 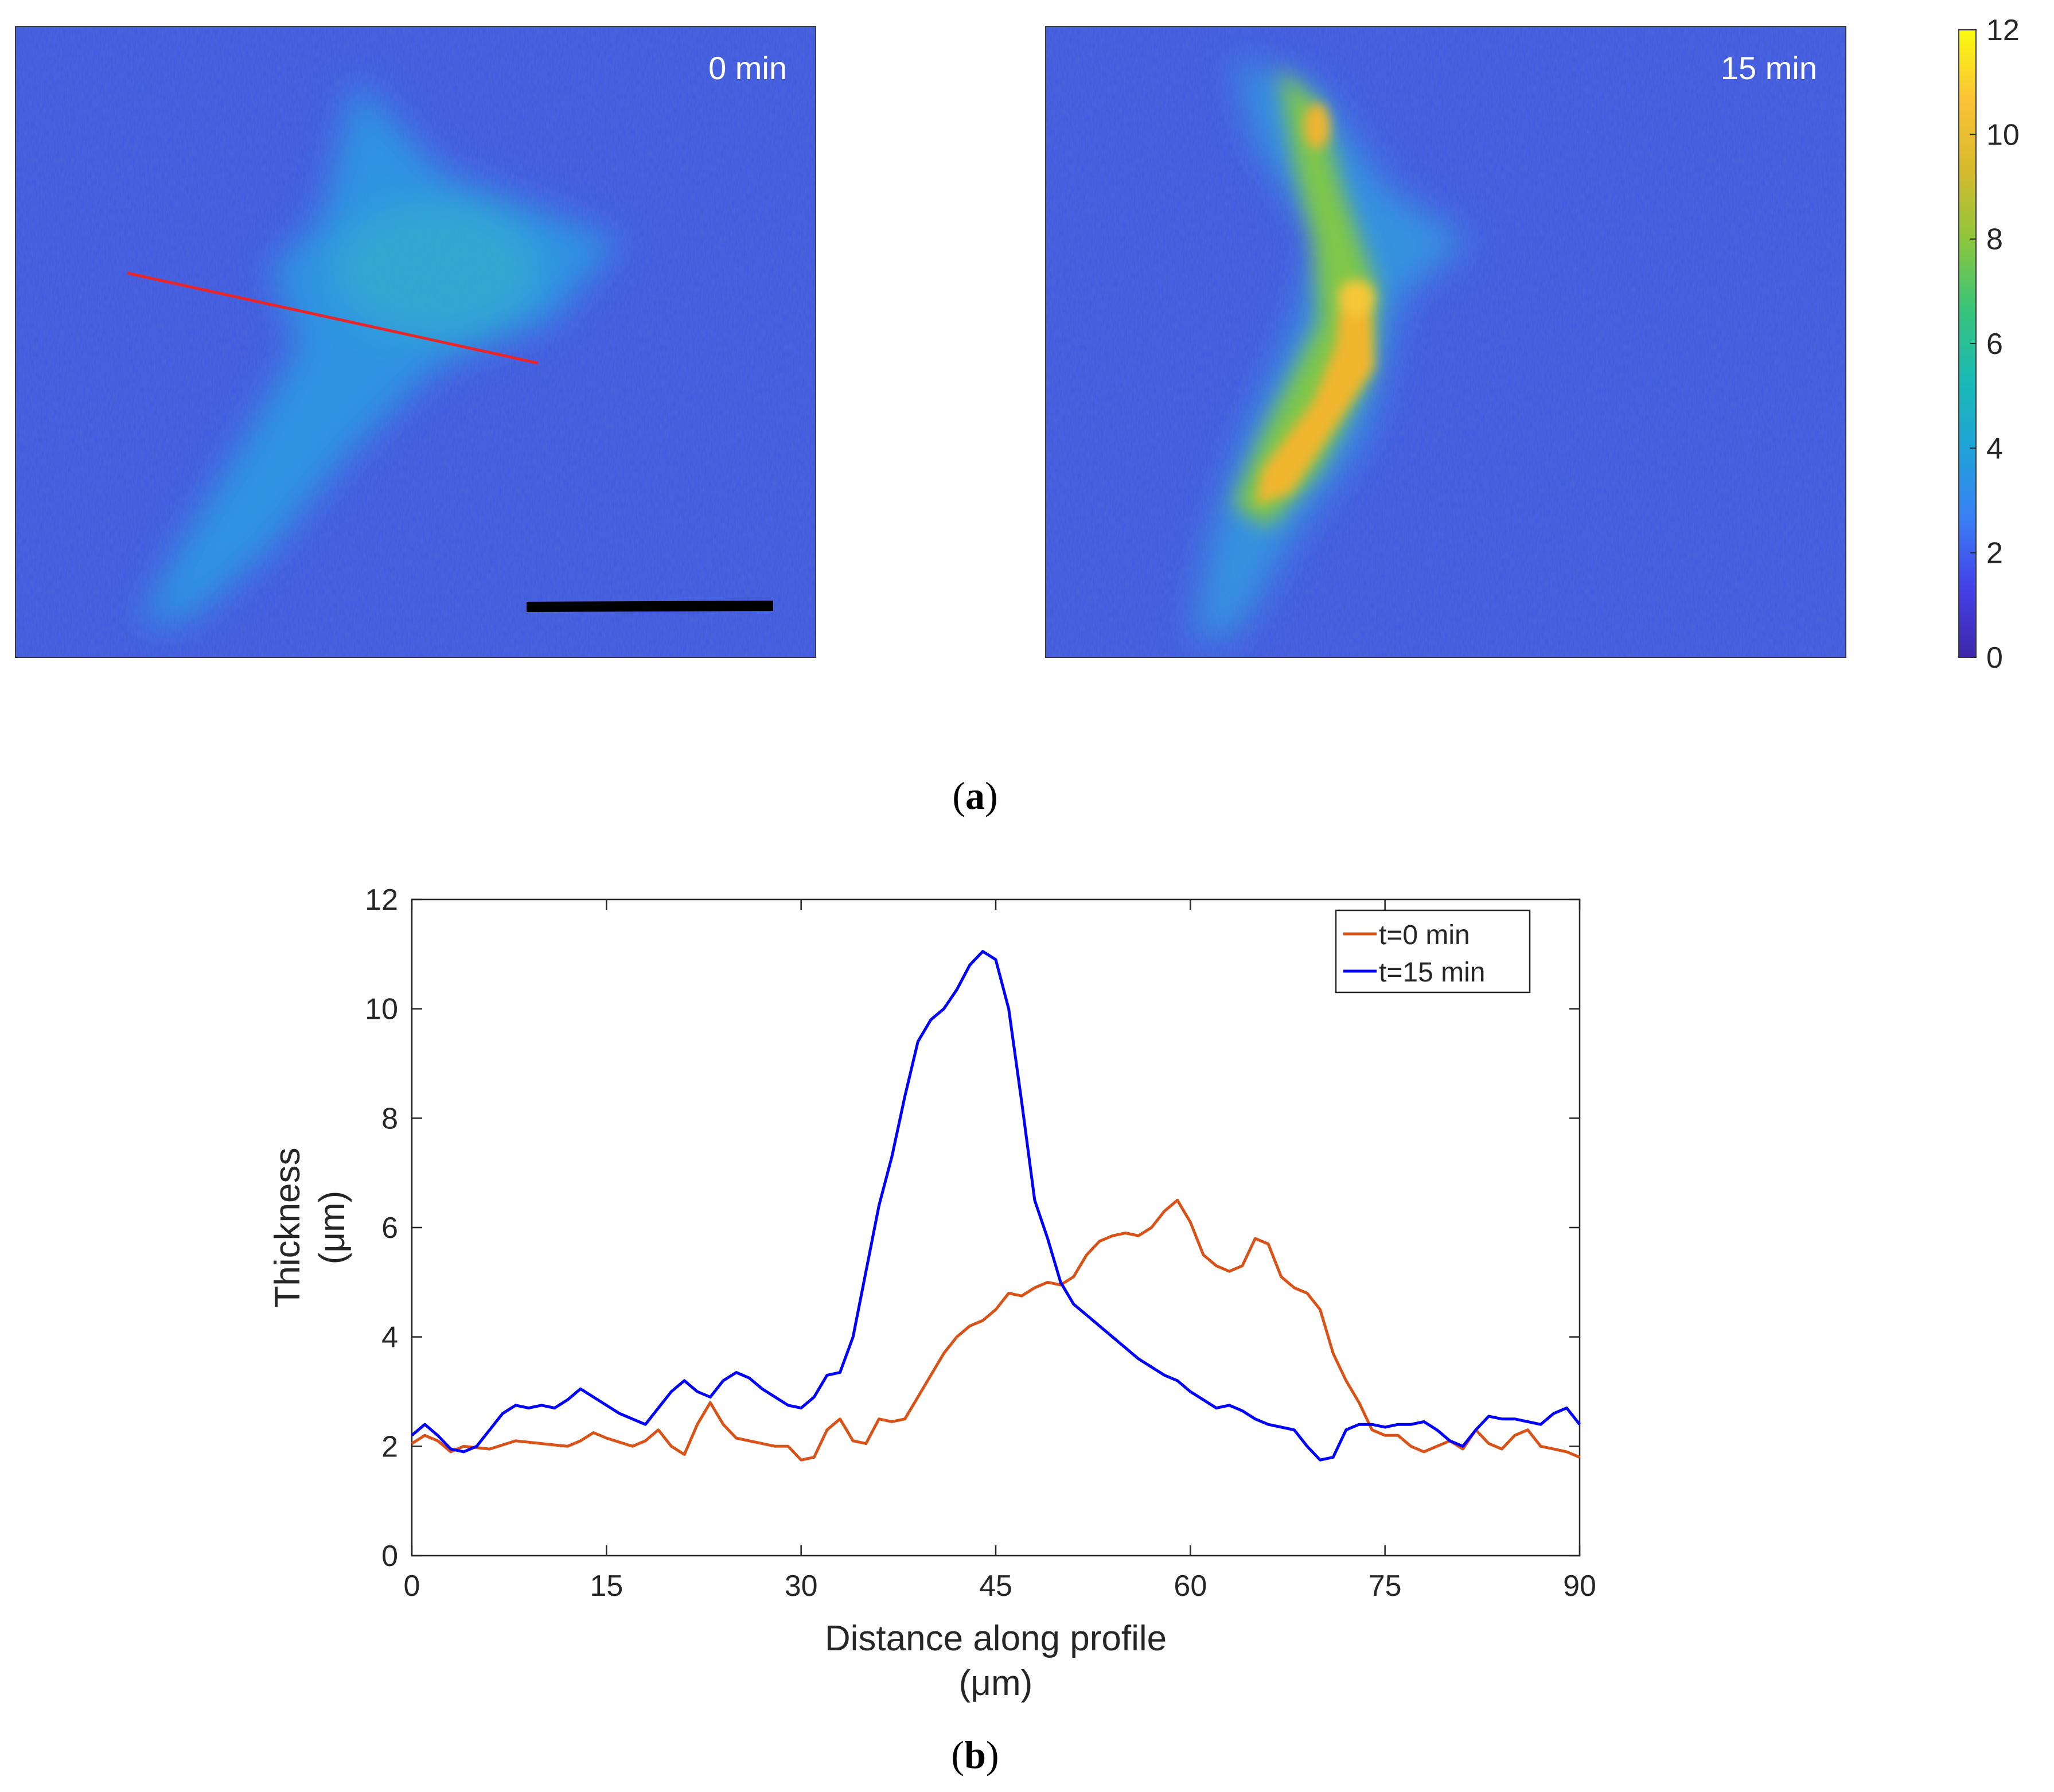 What do you see at coordinates (1994, 448) in the screenshot?
I see `colorbar-tick-label: 4` at bounding box center [1994, 448].